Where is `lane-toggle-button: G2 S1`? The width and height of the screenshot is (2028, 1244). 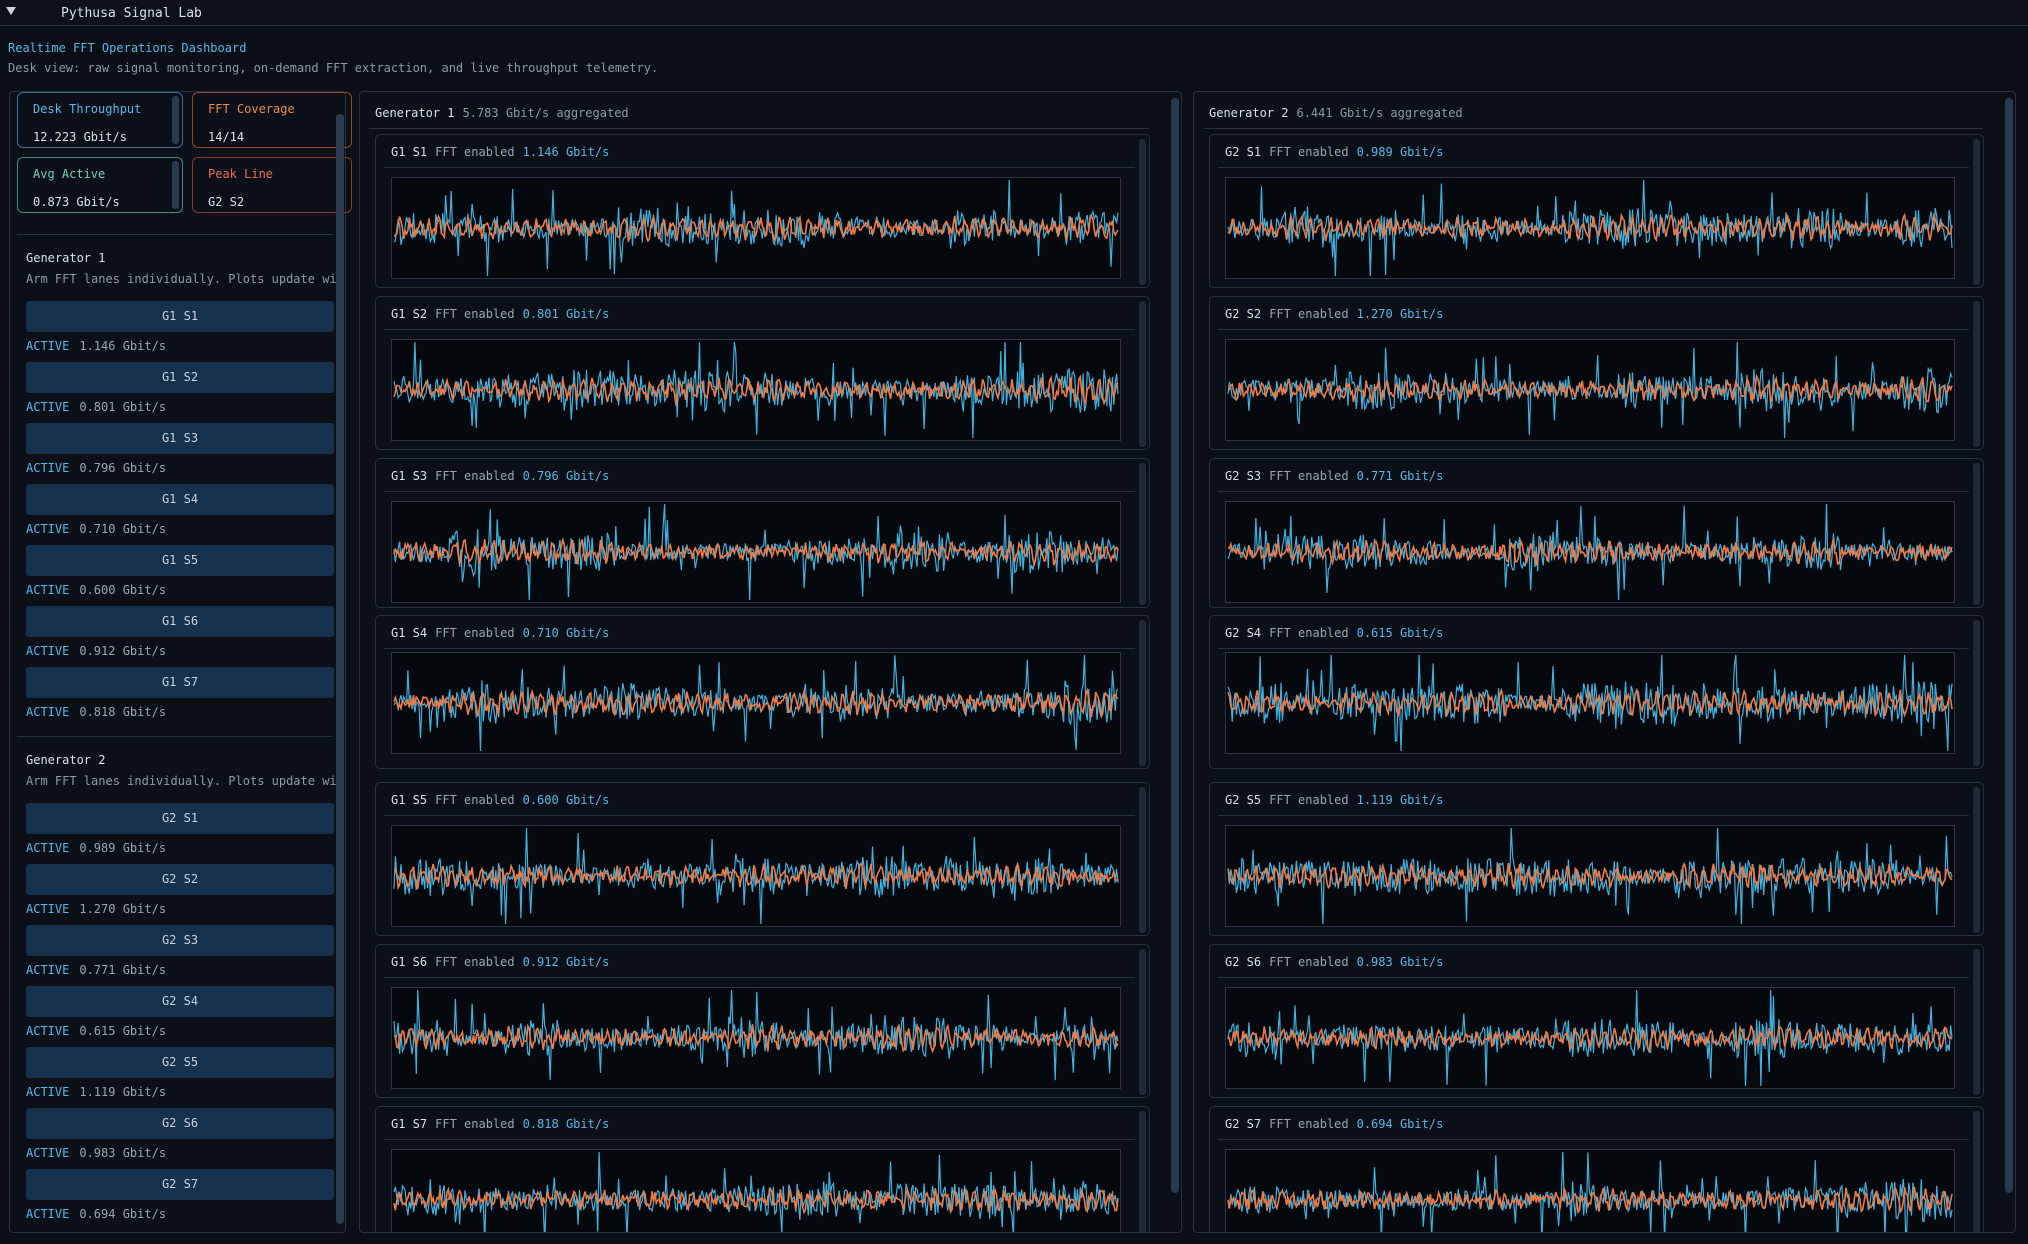
lane-toggle-button: G2 S1 is located at coordinates (180, 818).